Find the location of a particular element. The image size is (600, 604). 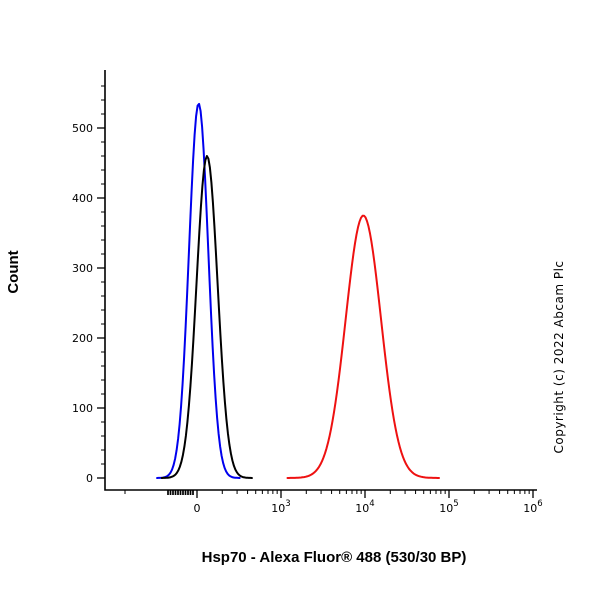

x-axis-title: Hsp70 - Alexa Fluor® 488 (530/30 BP) is located at coordinates (334, 557).